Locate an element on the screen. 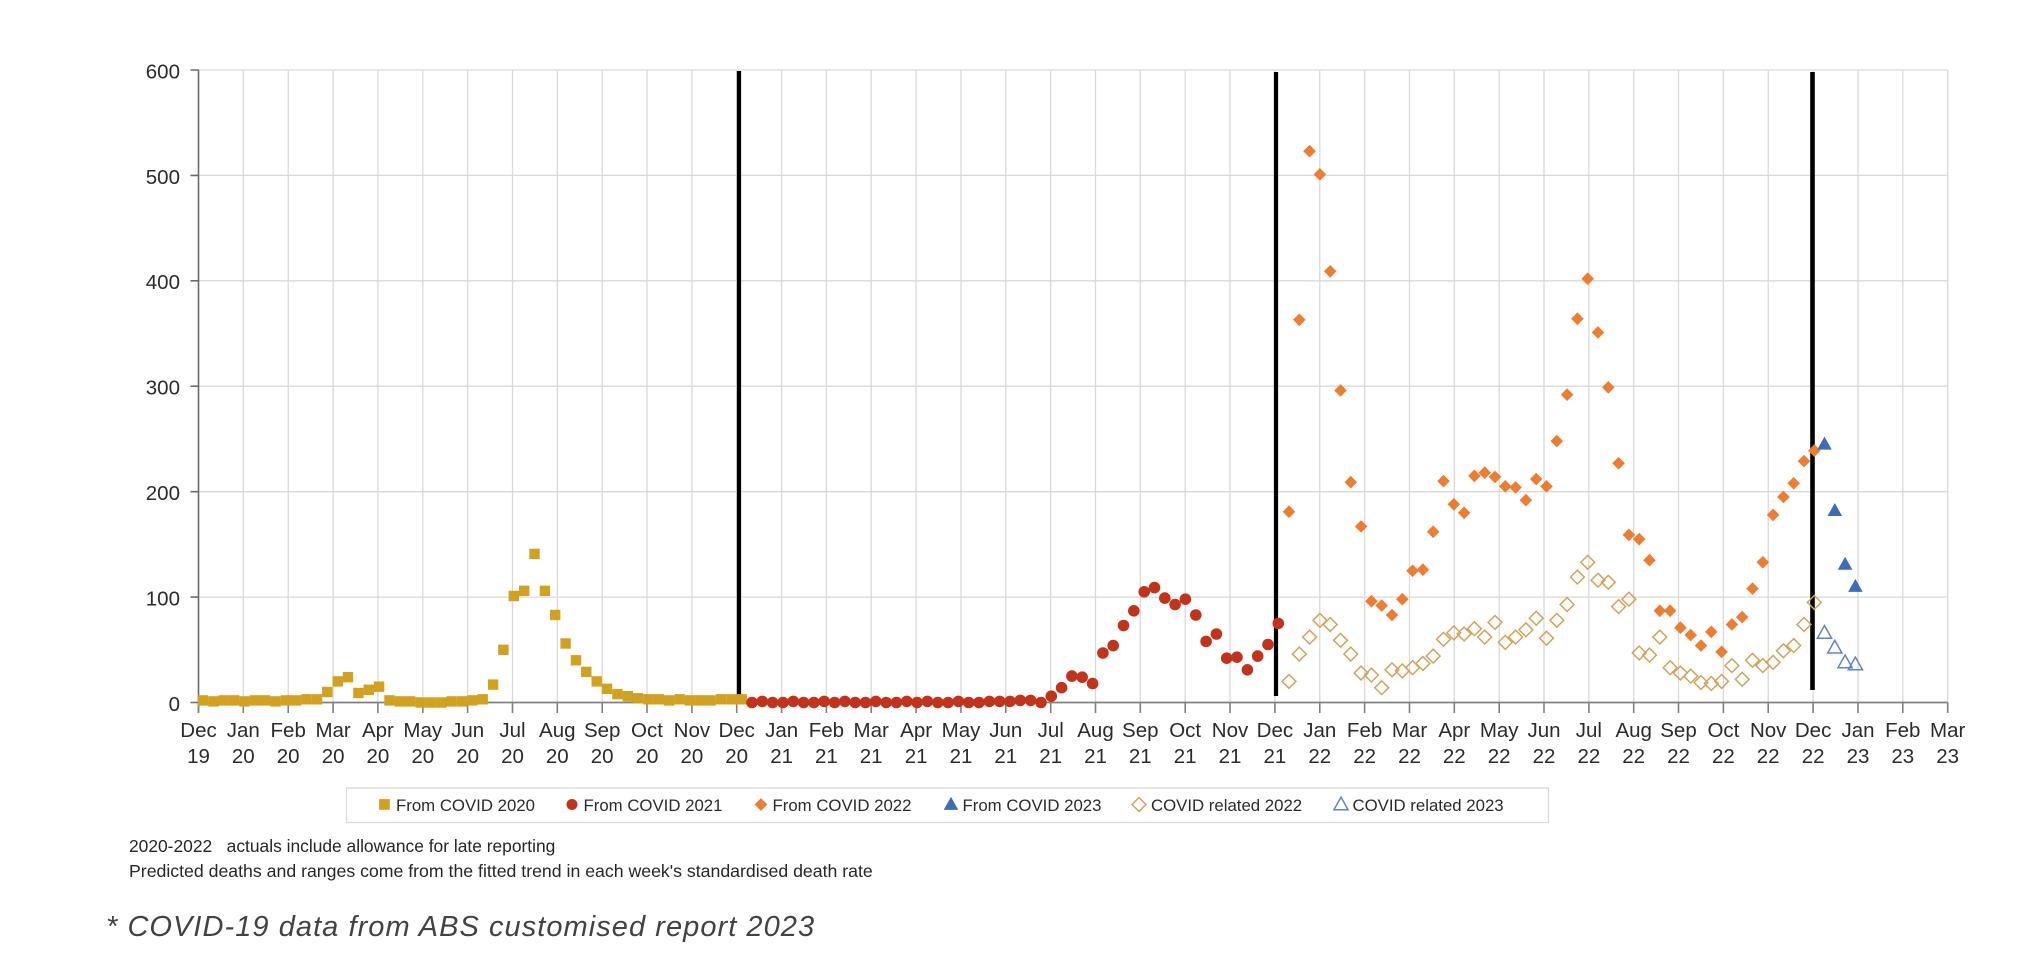 Image resolution: width=2028 pixels, height=960 pixels. svg-text: From COVID 2022 is located at coordinates (842, 805).